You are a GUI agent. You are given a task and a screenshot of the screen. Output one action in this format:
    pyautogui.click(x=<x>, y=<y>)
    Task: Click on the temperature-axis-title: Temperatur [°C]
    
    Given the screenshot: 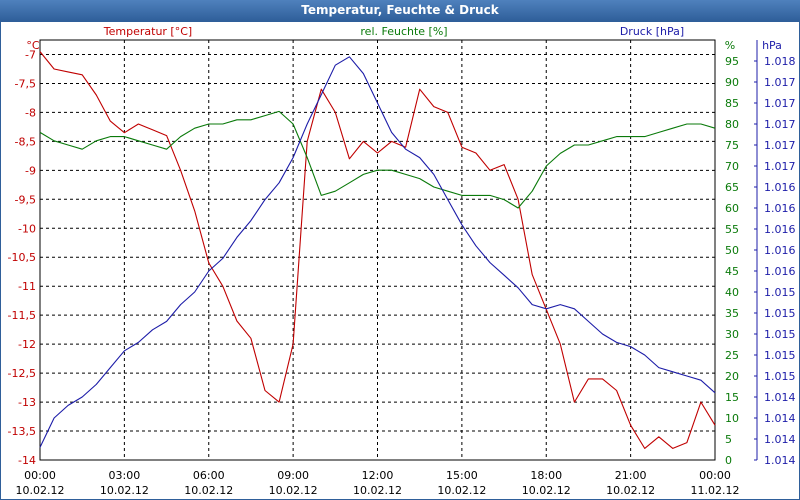 What is the action you would take?
    pyautogui.click(x=147, y=31)
    